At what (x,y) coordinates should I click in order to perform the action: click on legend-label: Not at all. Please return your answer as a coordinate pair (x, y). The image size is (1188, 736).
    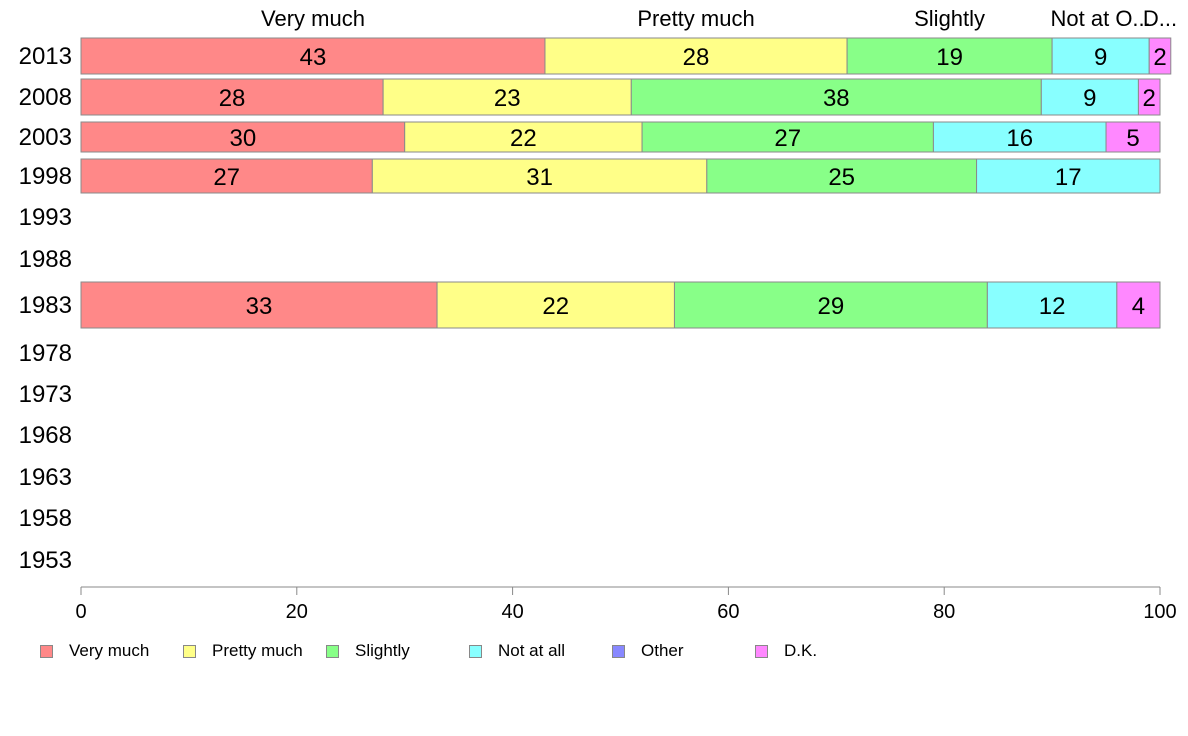
    Looking at the image, I should click on (532, 650).